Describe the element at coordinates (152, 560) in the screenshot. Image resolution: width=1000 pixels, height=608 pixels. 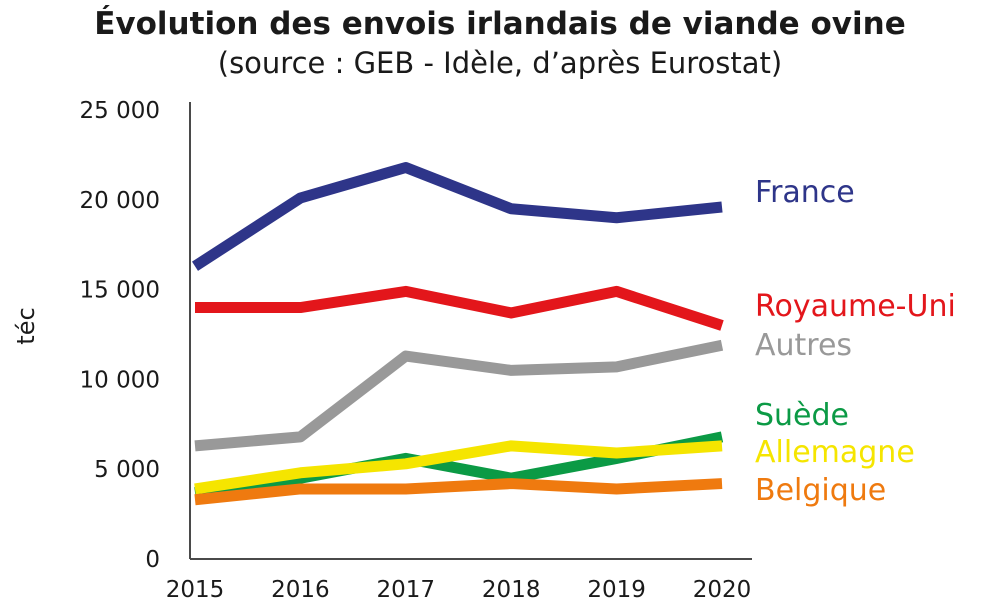
I see `y-tick-label: 0` at that location.